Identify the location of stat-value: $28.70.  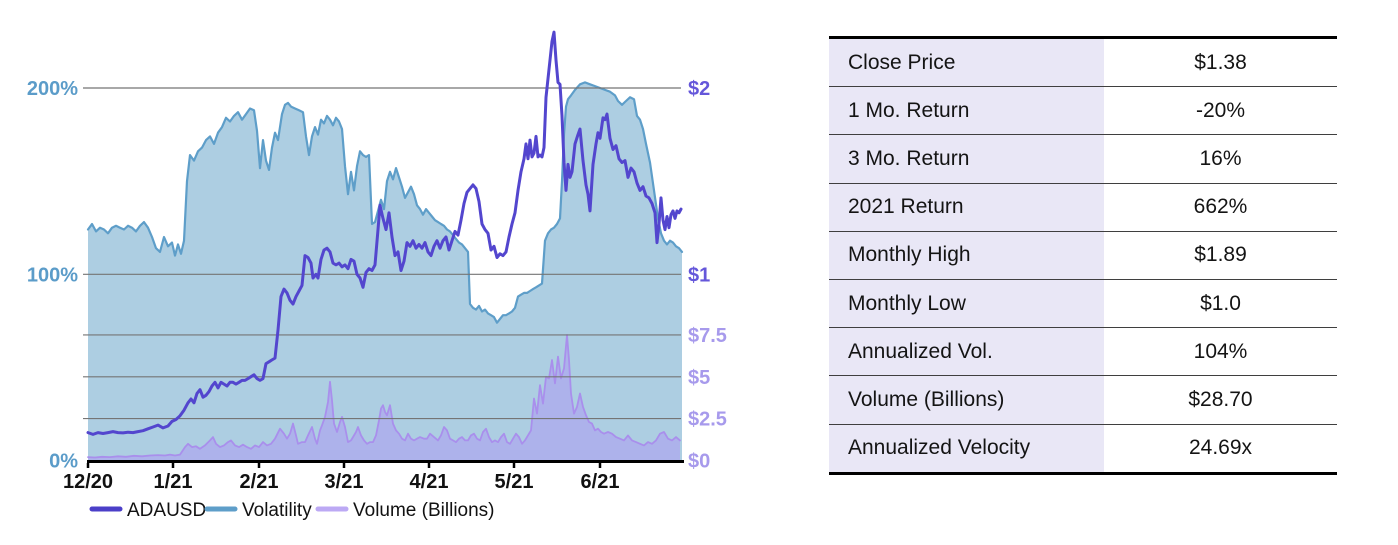
(1220, 399).